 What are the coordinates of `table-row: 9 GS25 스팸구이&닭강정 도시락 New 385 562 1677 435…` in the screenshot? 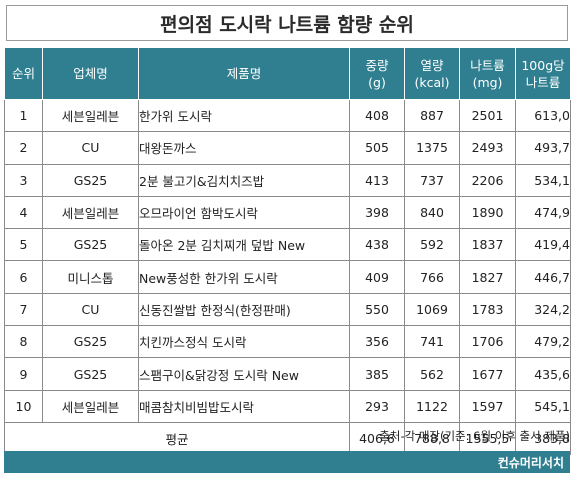 It's located at (287, 374).